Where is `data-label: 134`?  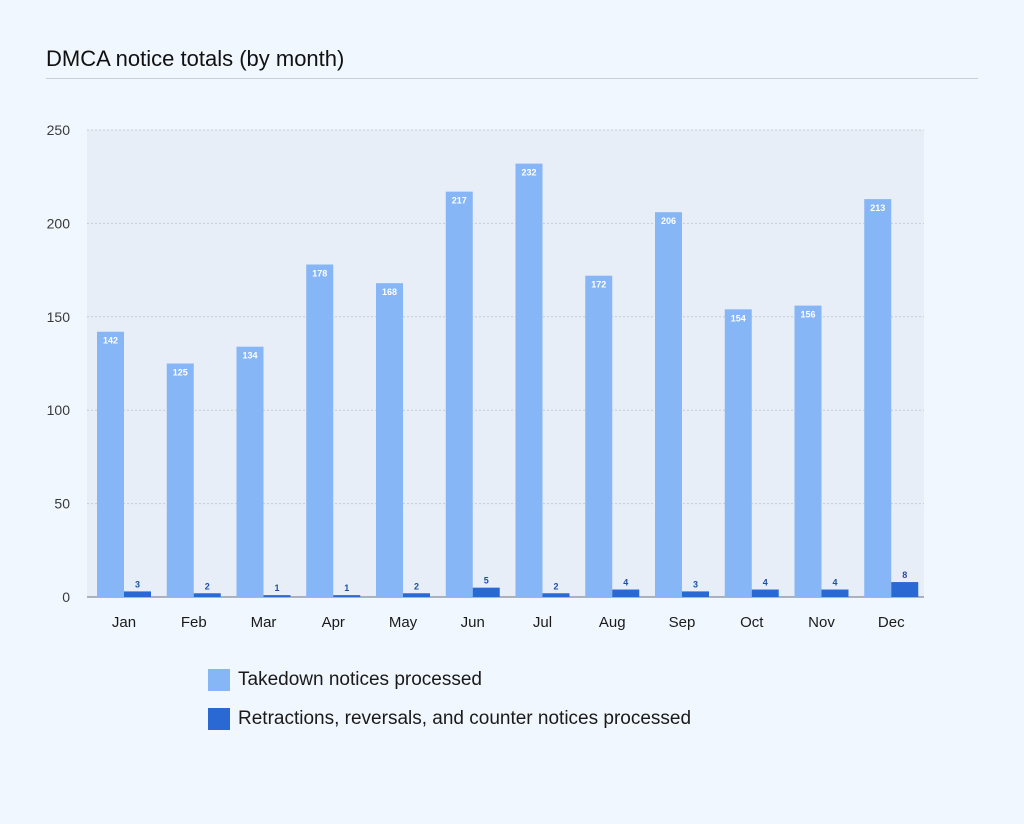 data-label: 134 is located at coordinates (249, 356).